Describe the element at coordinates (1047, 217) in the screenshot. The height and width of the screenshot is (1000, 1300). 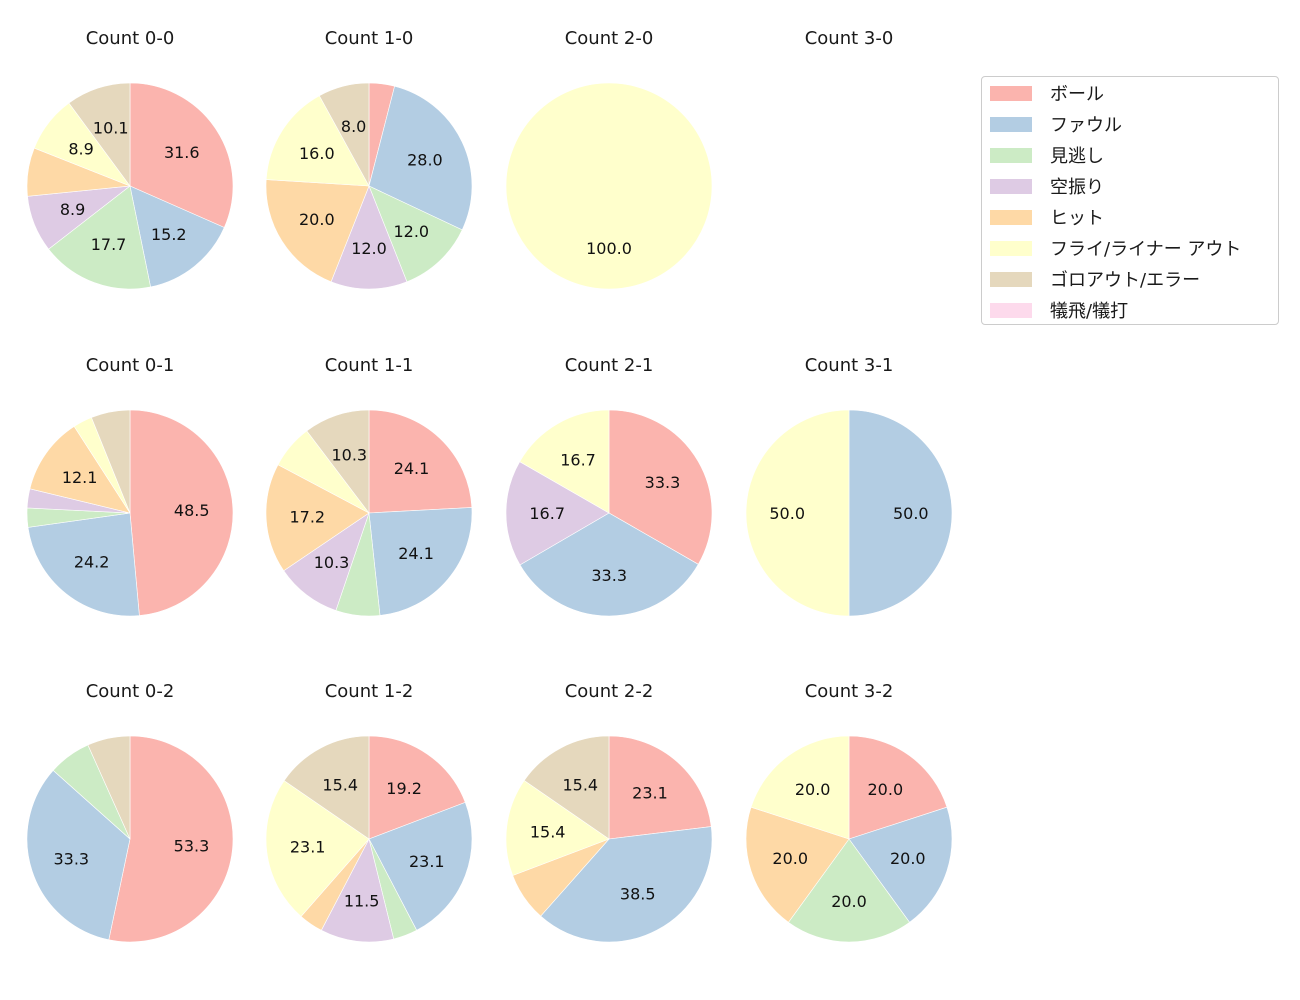
I see `legend-item: ヒット` at that location.